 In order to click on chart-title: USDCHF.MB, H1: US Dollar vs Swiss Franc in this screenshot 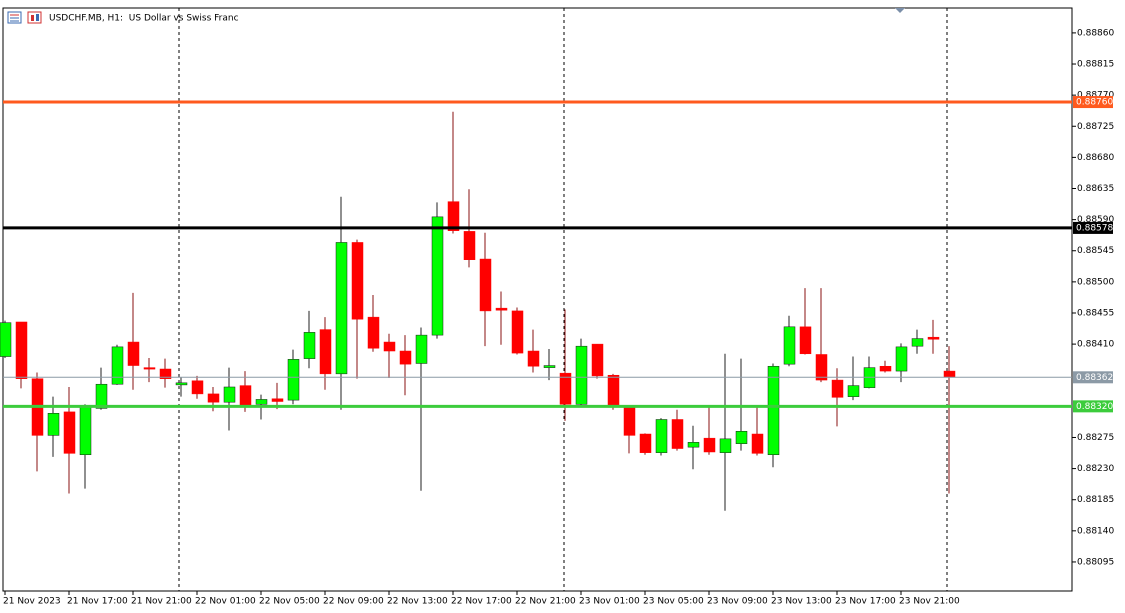, I will do `click(144, 19)`.